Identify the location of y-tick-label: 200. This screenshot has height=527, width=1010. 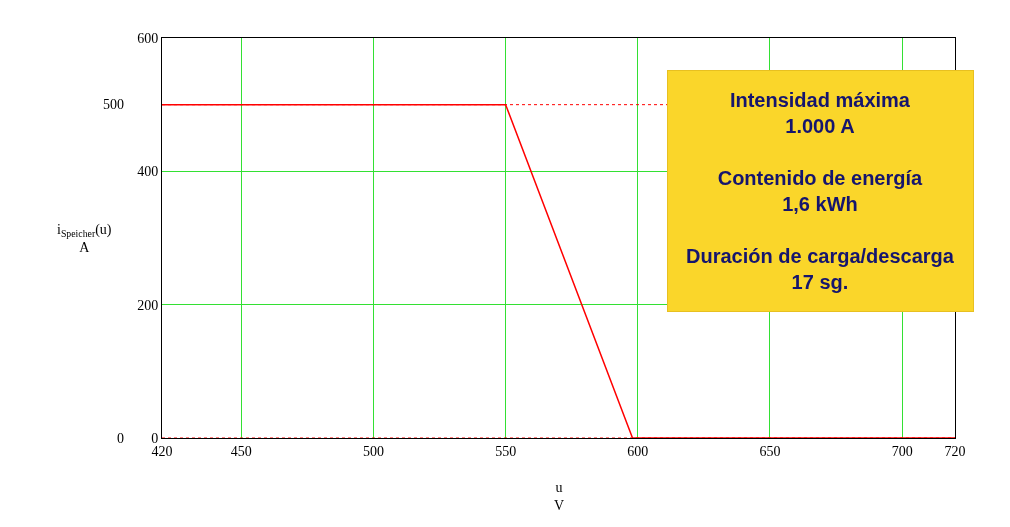
(148, 305).